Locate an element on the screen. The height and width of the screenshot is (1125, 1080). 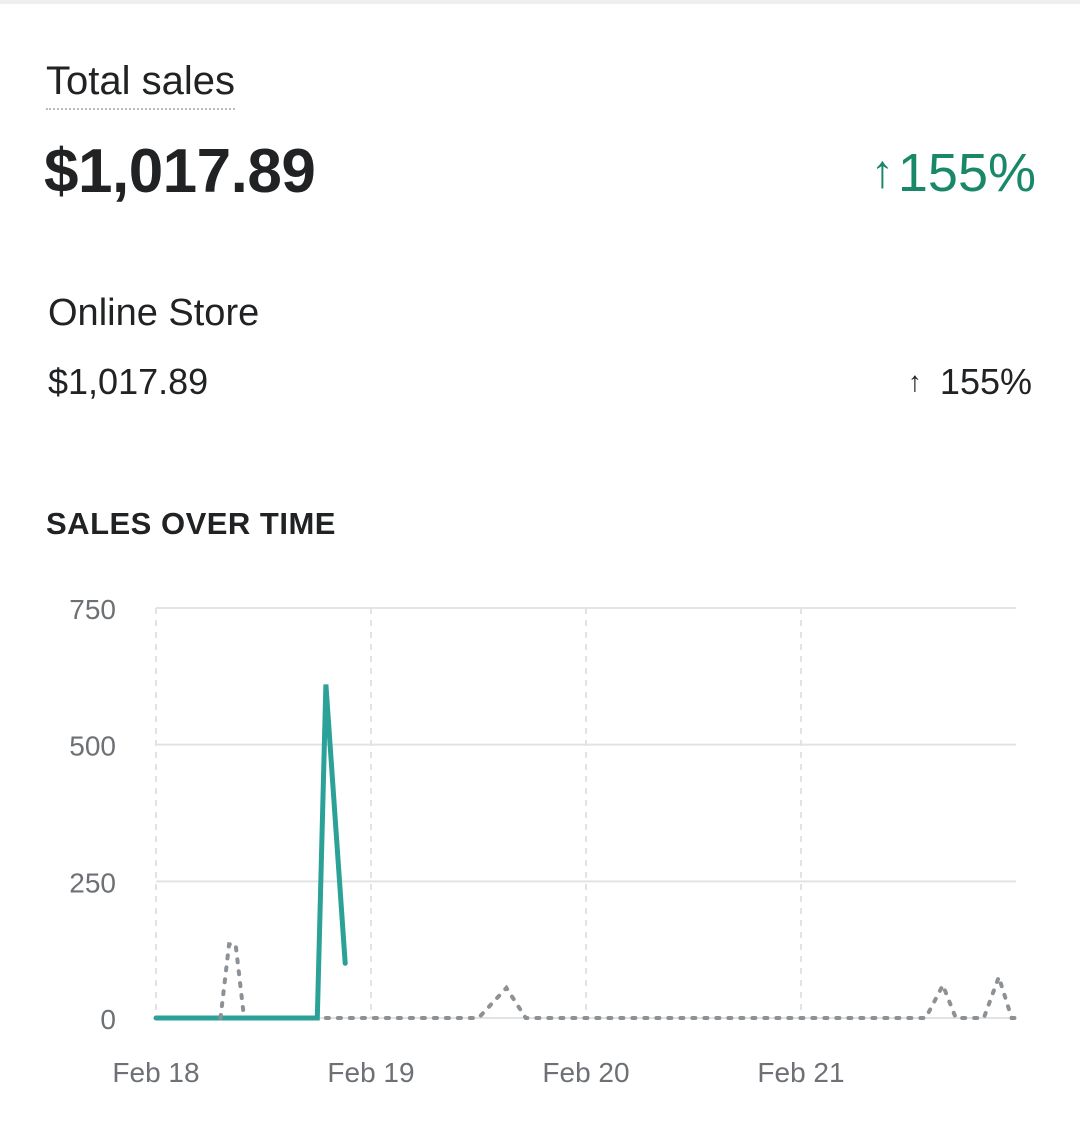
y-tick-label: 750 is located at coordinates (92, 609).